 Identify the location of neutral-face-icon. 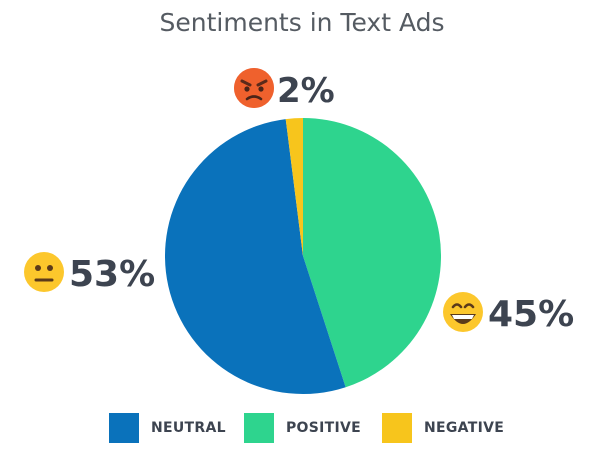
(44, 272).